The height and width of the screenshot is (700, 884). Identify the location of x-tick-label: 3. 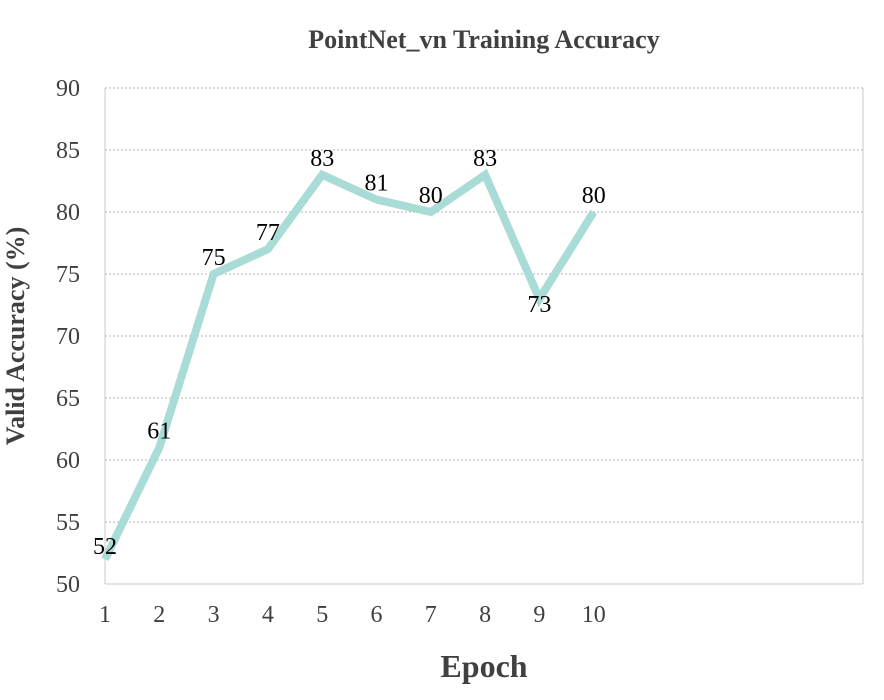
(214, 615).